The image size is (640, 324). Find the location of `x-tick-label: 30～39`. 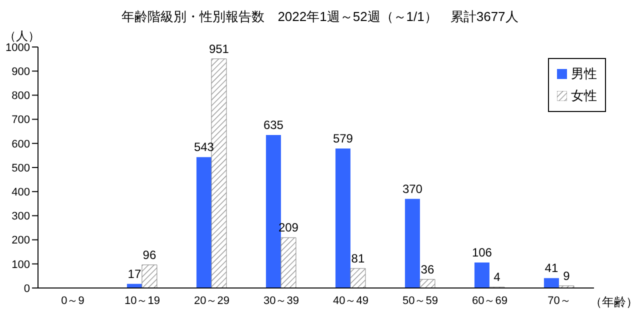

x-tick-label: 30～39 is located at coordinates (281, 300).